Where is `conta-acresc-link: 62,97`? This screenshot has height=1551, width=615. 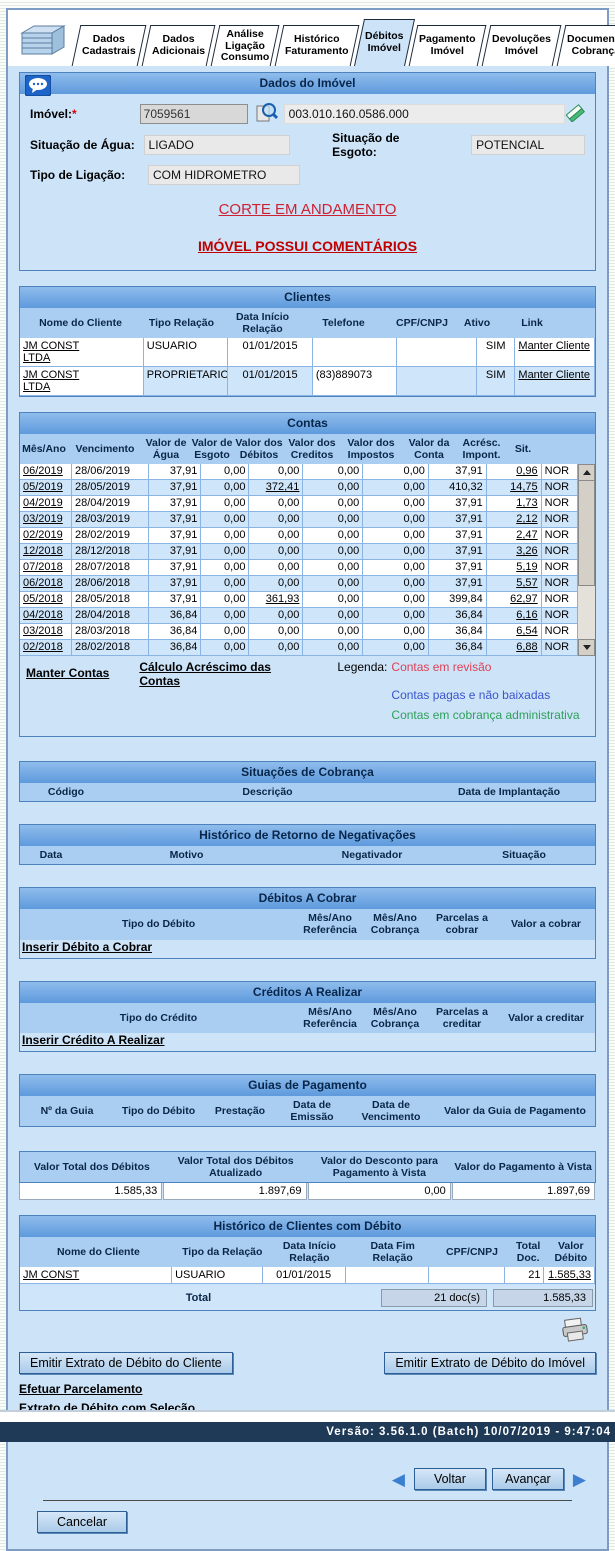 conta-acresc-link: 62,97 is located at coordinates (514, 600).